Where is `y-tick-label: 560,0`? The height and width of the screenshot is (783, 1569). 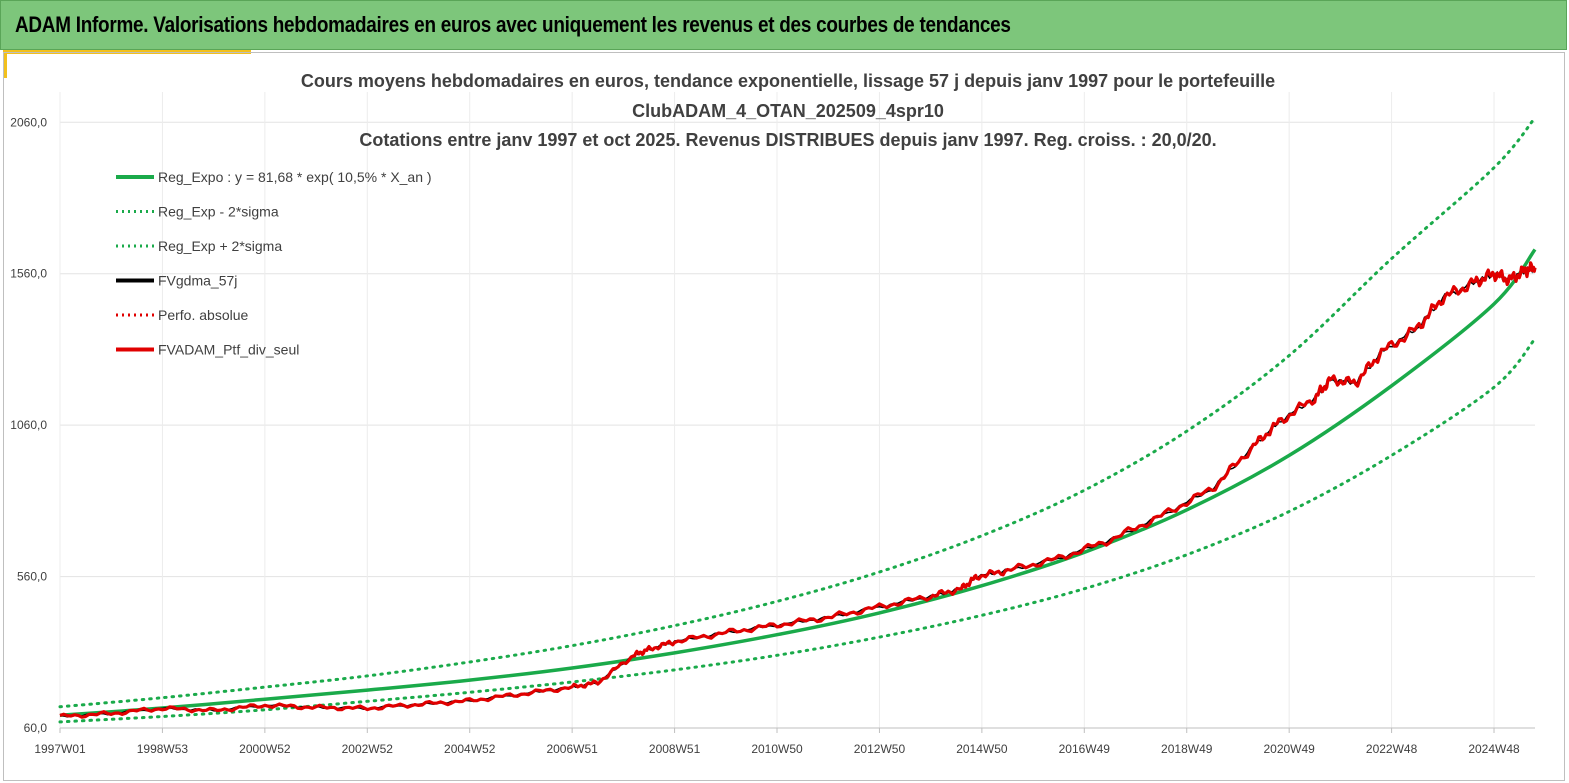 y-tick-label: 560,0 is located at coordinates (32, 577).